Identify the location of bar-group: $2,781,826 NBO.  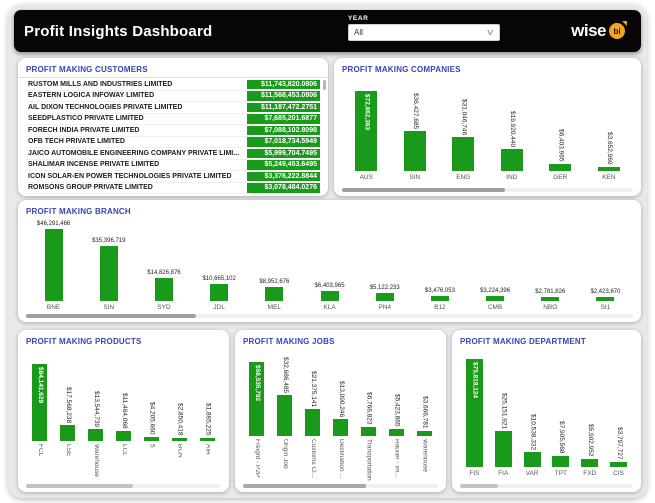
(550, 267).